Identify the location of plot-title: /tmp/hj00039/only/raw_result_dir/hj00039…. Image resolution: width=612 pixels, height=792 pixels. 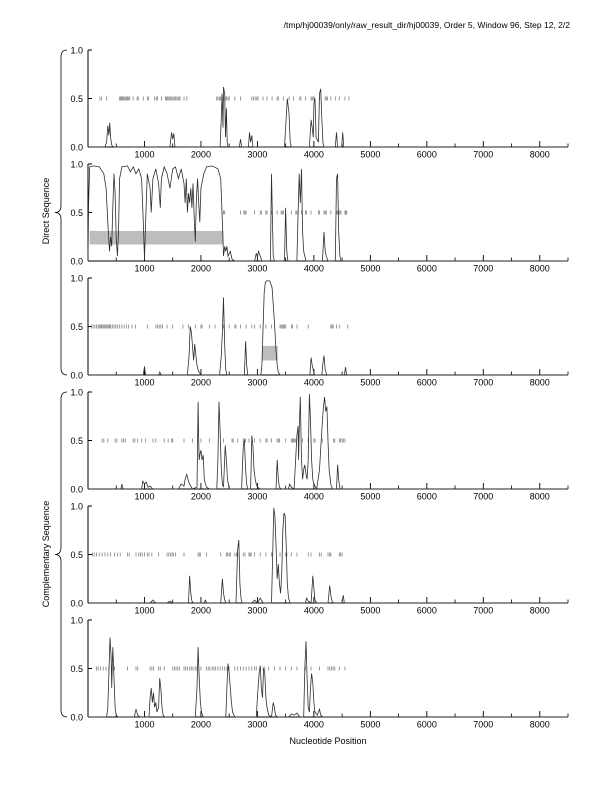
(426, 25).